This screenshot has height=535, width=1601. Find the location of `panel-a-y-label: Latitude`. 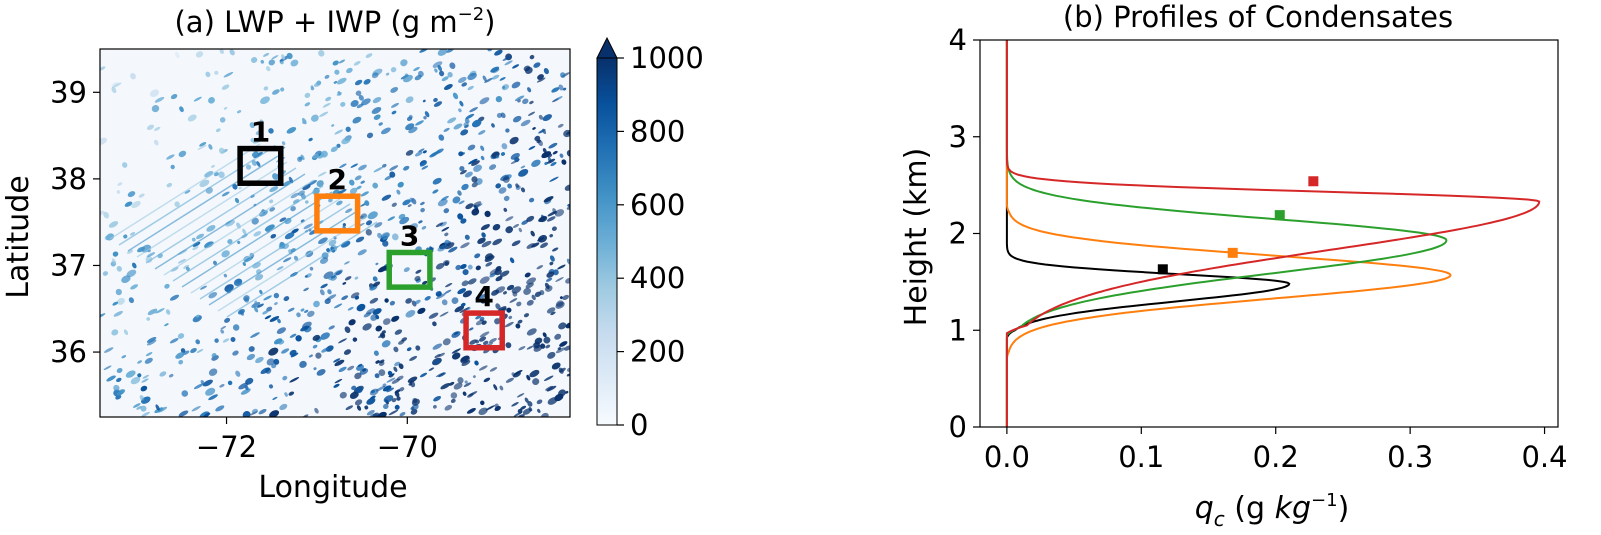

panel-a-y-label: Latitude is located at coordinates (18, 236).